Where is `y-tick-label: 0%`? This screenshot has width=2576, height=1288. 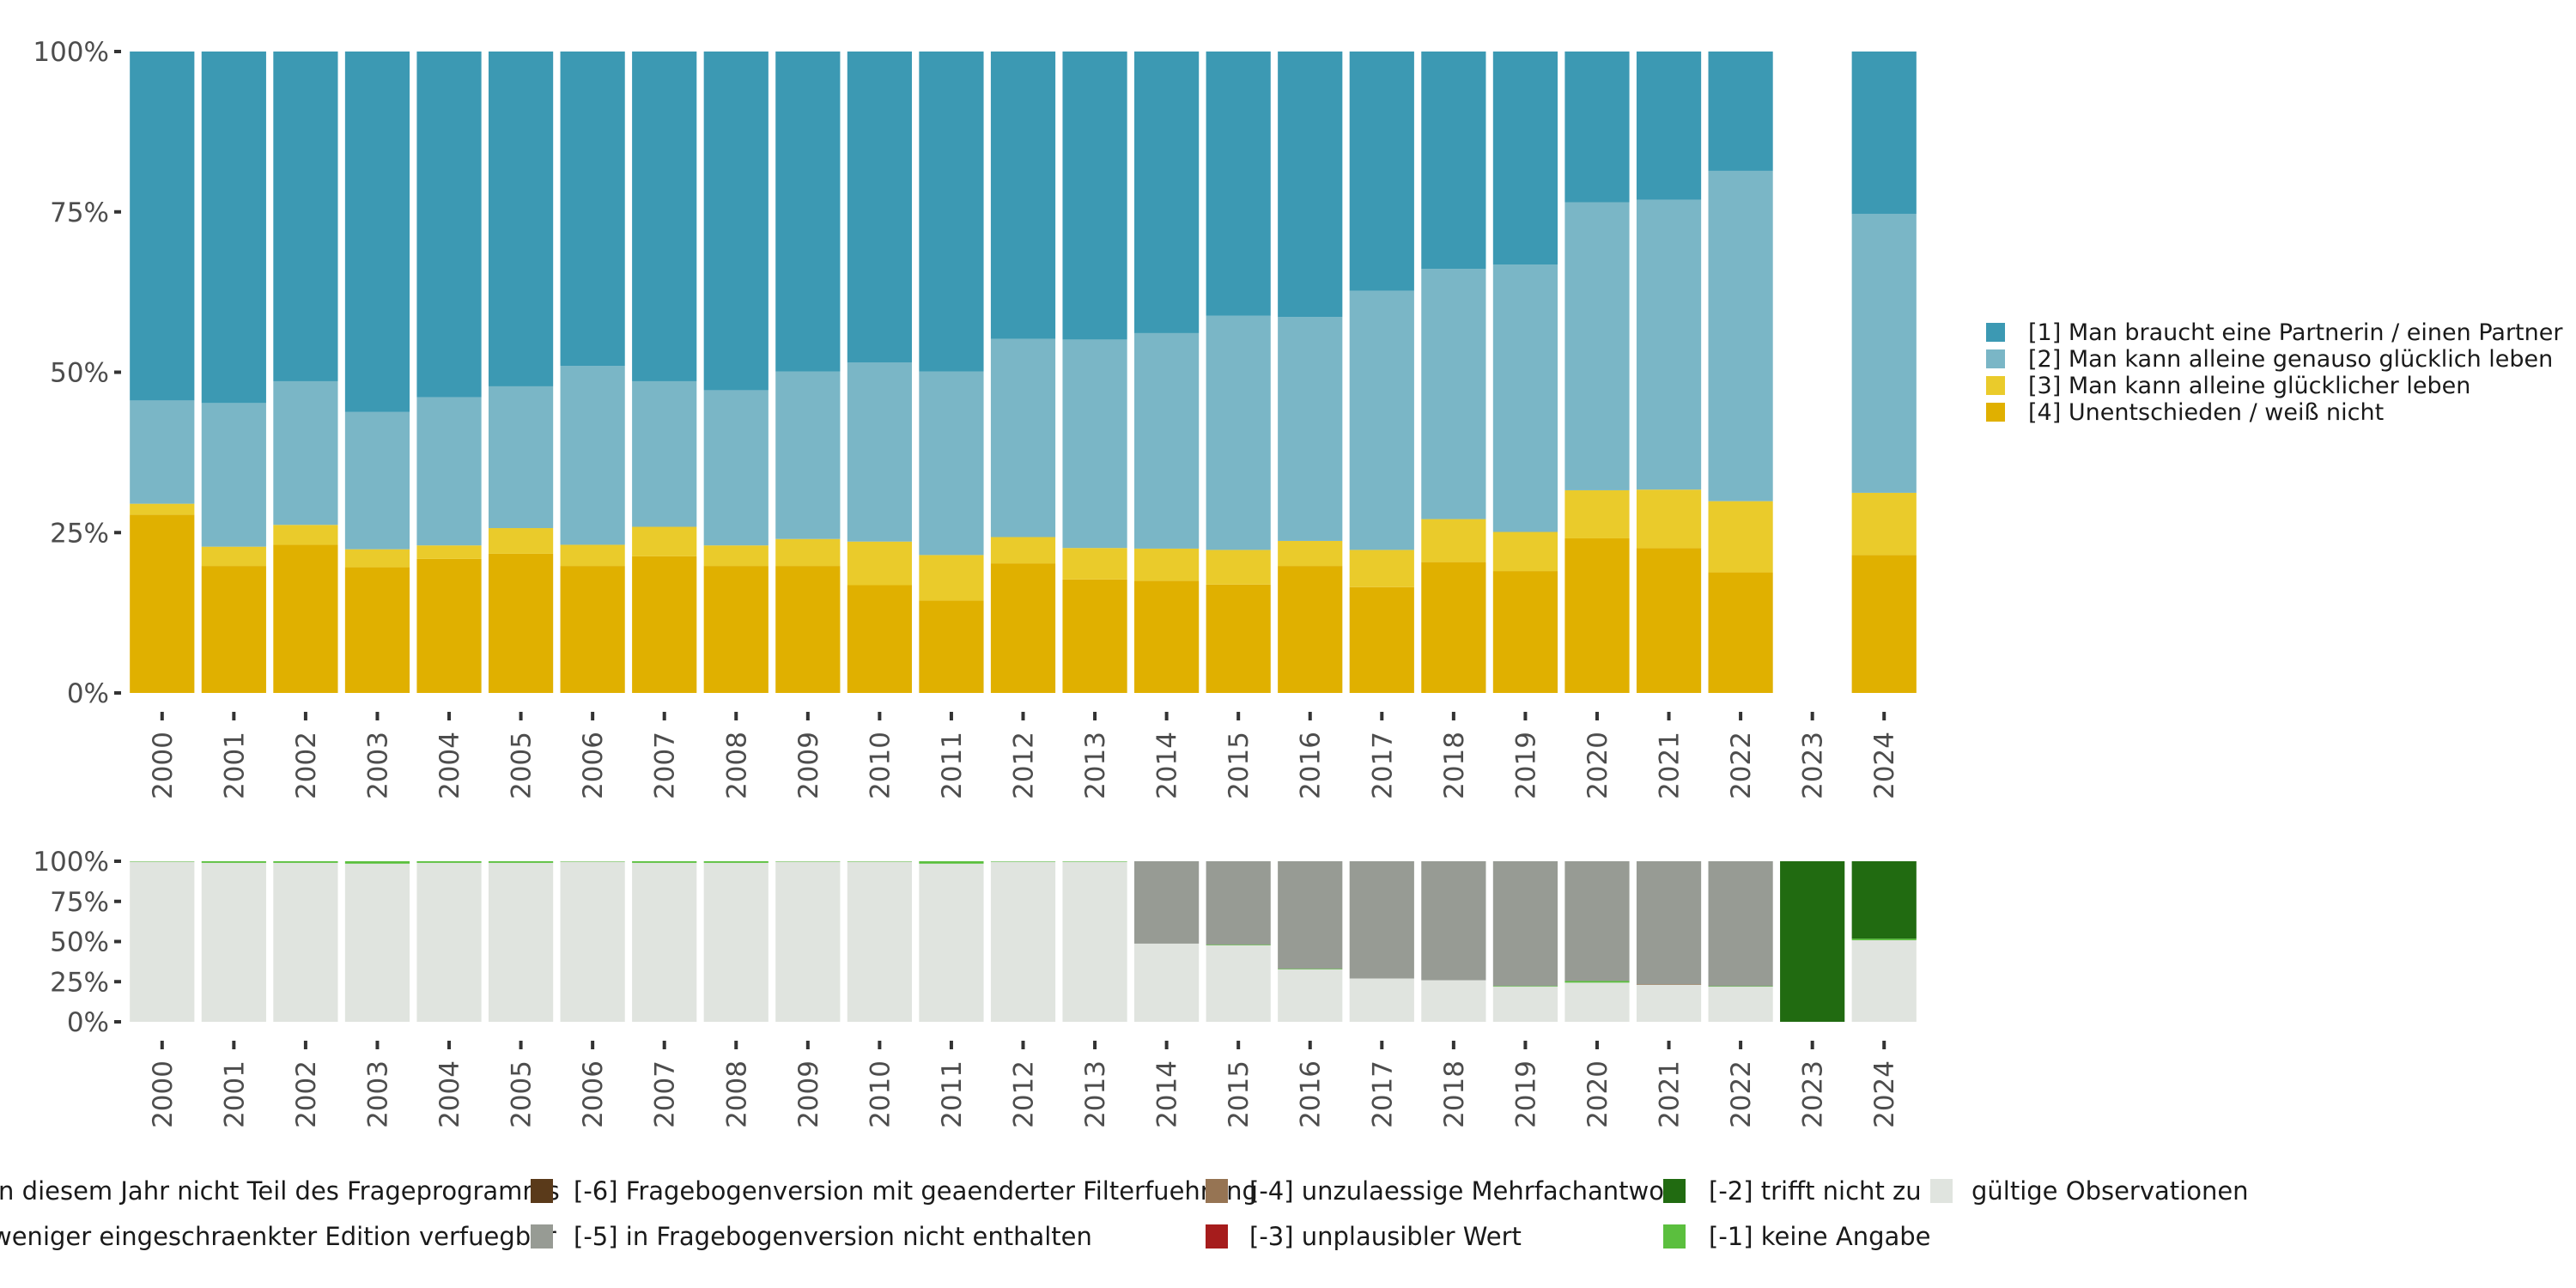 y-tick-label: 0% is located at coordinates (88, 1023).